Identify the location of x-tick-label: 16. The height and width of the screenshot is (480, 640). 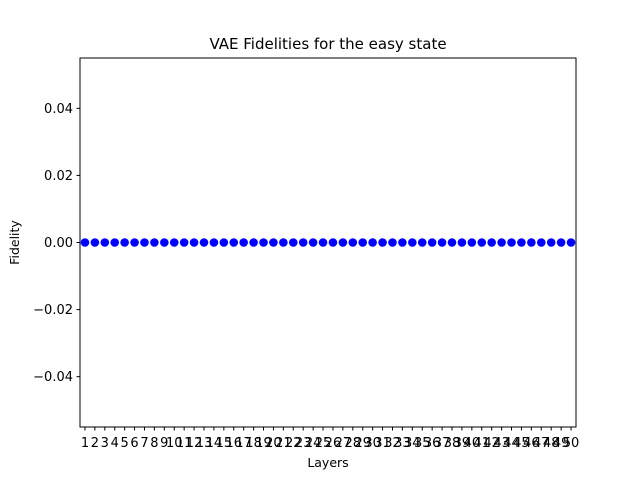
(233, 443).